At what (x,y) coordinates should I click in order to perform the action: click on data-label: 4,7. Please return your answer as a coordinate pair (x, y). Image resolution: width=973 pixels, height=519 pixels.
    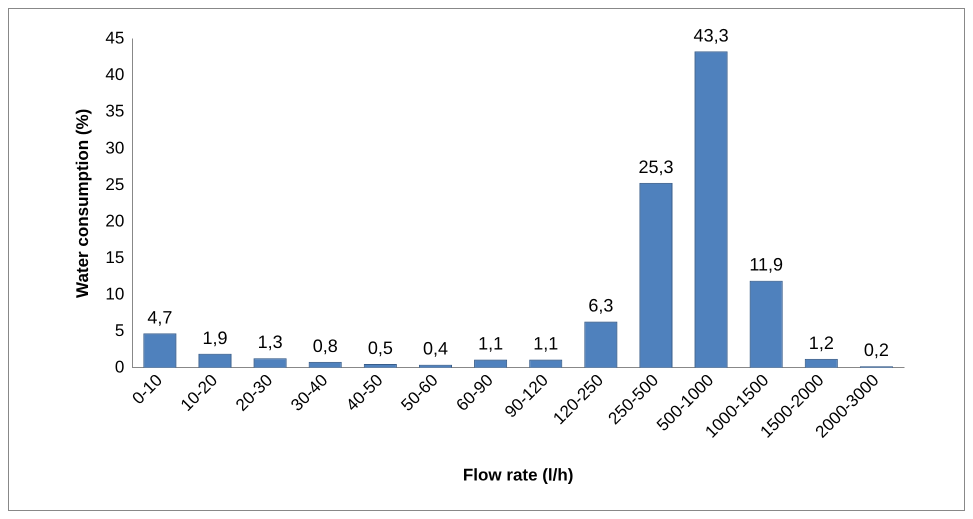
    Looking at the image, I should click on (159, 317).